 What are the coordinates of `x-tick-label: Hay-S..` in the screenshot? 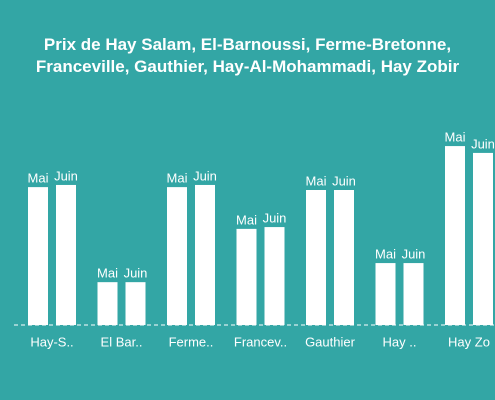 It's located at (51, 341).